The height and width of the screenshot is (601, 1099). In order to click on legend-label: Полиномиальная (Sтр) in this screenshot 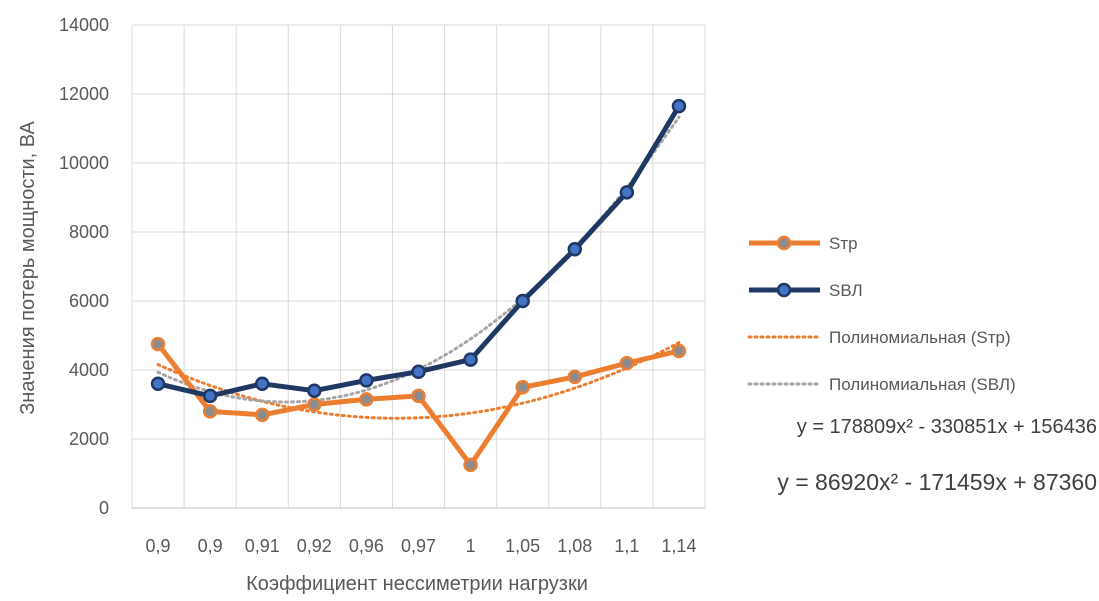, I will do `click(920, 337)`.